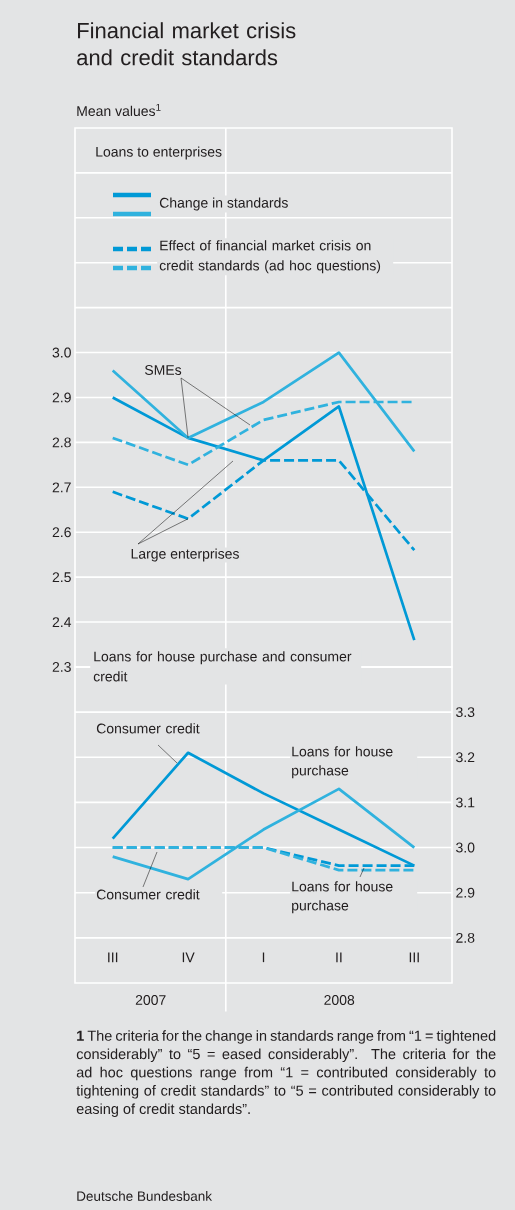 This screenshot has height=1210, width=515. I want to click on y-tick-label: 2.6, so click(61, 532).